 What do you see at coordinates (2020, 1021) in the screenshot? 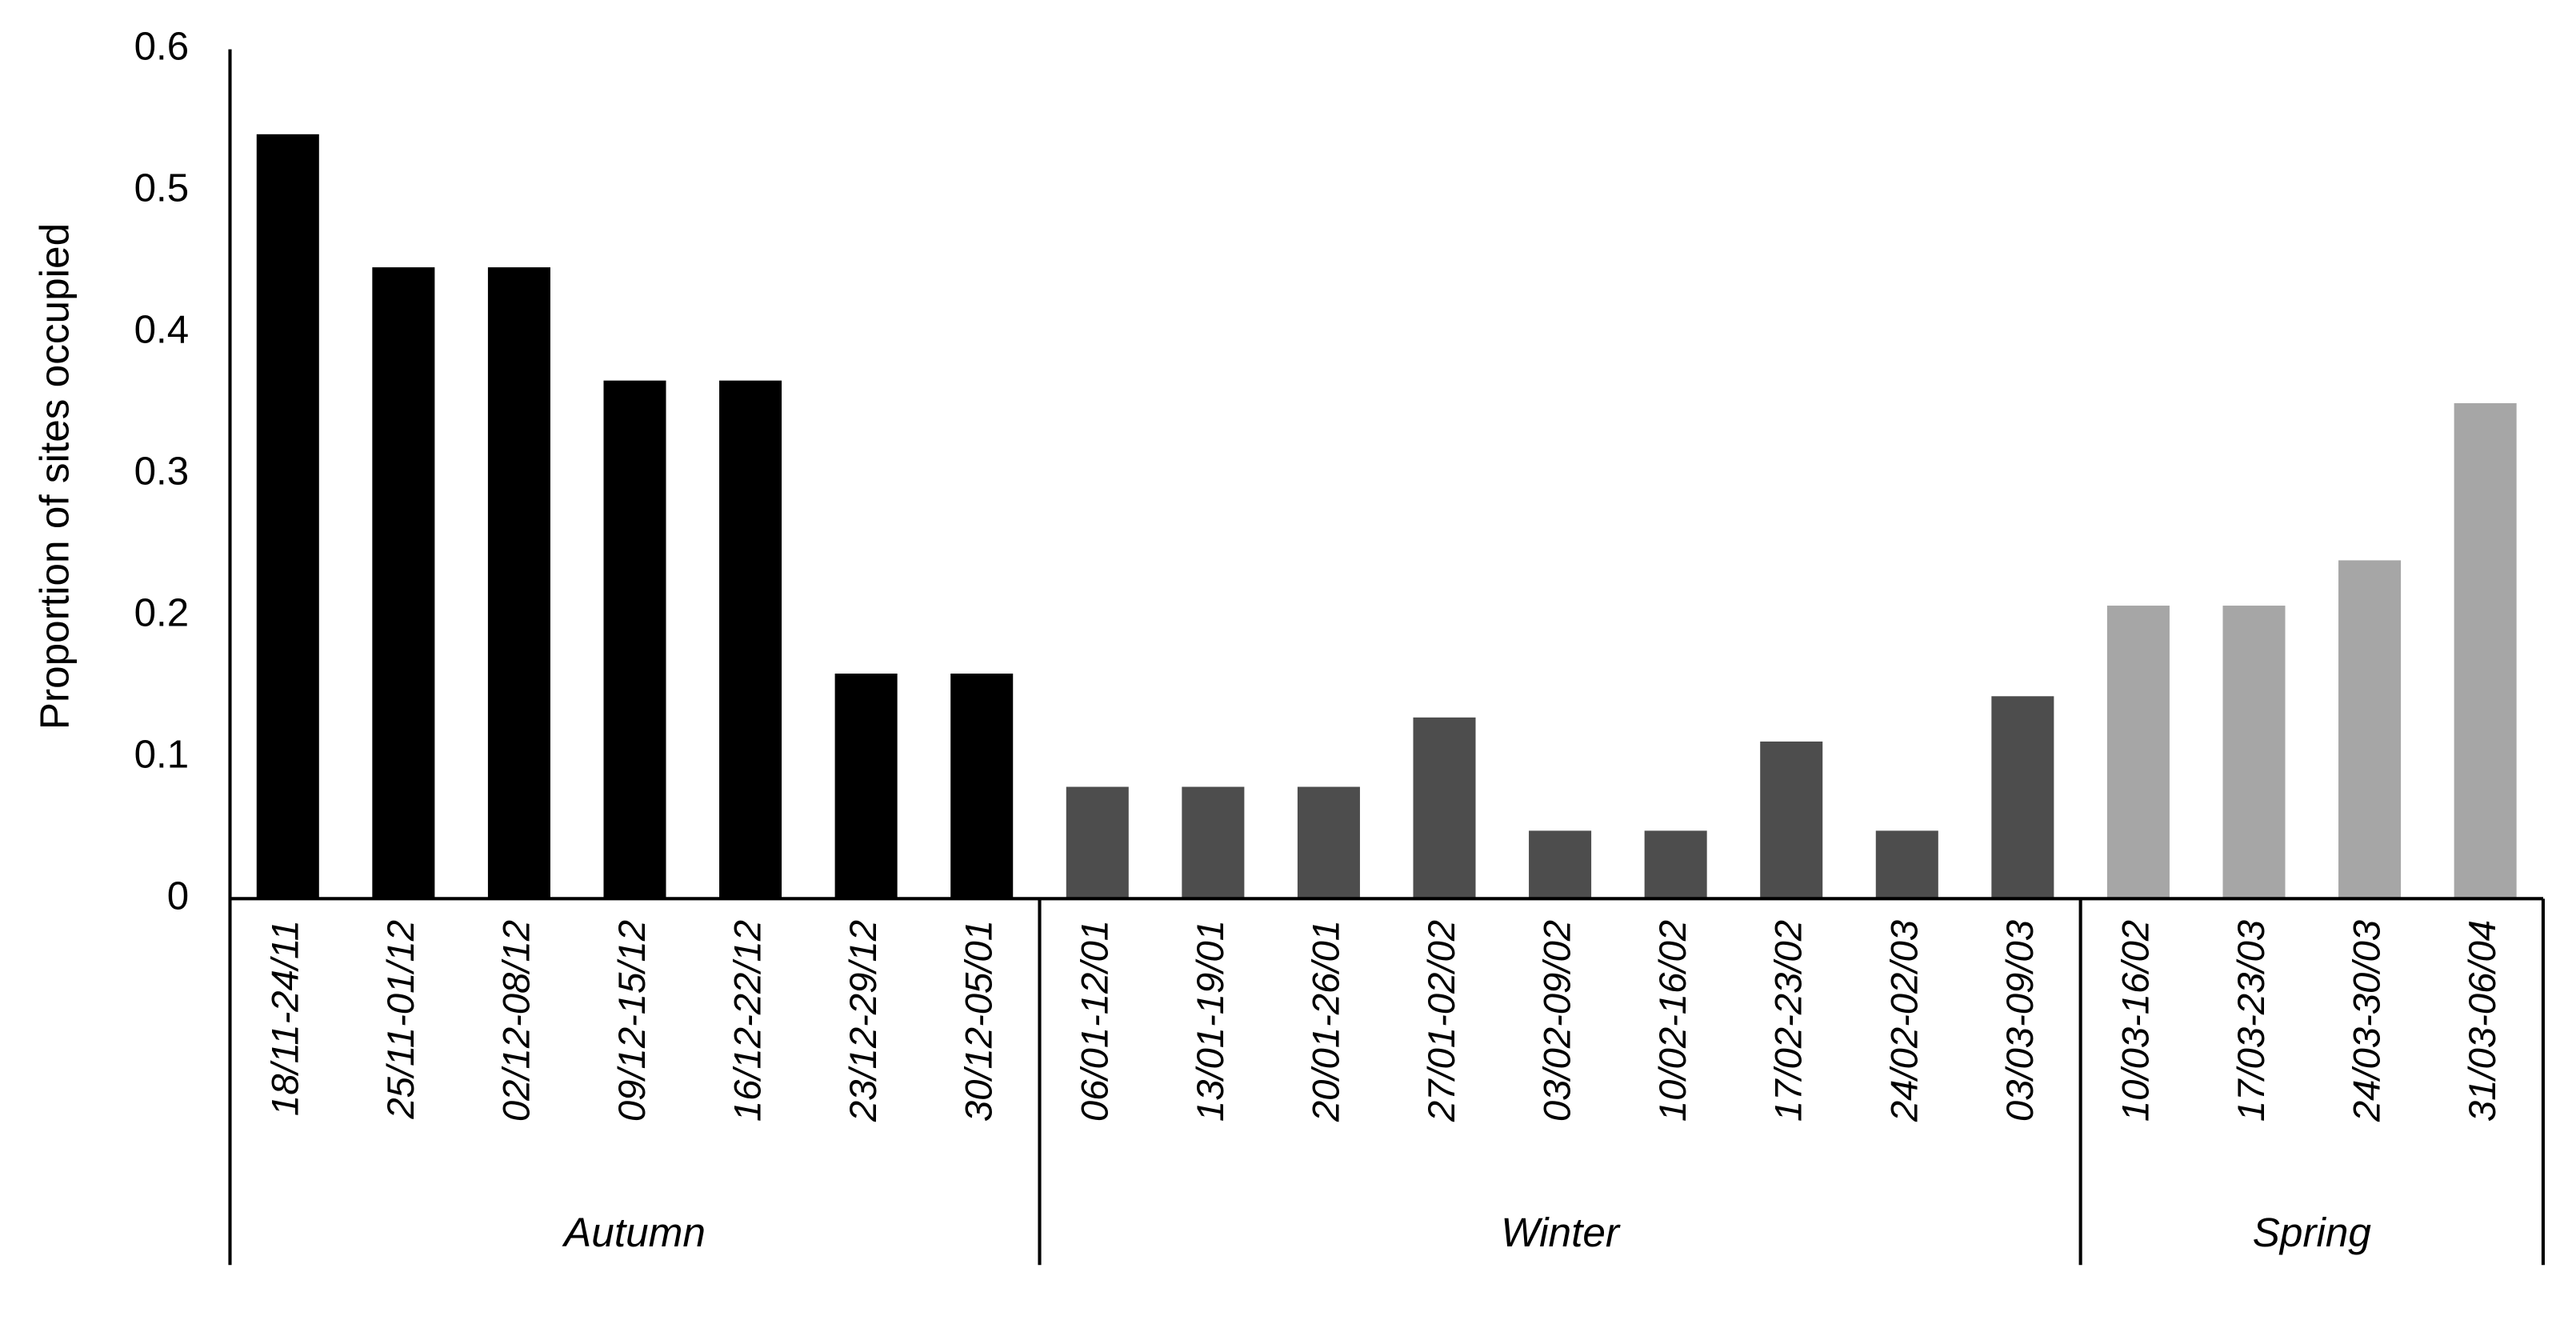
I see `x-tick-label: 03/03-09/03` at bounding box center [2020, 1021].